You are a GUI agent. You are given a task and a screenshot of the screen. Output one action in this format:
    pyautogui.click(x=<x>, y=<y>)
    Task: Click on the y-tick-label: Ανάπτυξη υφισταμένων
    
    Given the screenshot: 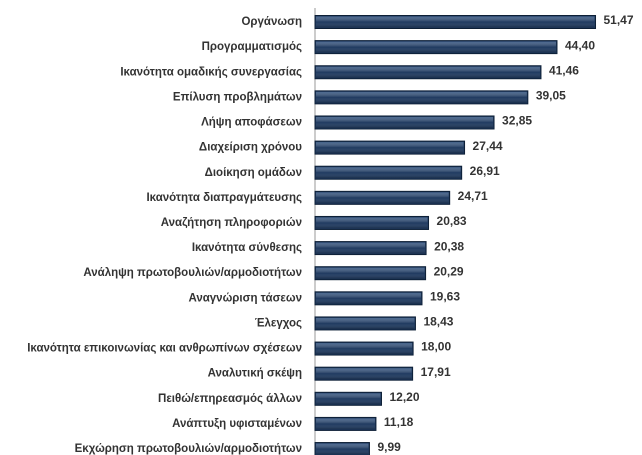 What is the action you would take?
    pyautogui.click(x=237, y=424)
    